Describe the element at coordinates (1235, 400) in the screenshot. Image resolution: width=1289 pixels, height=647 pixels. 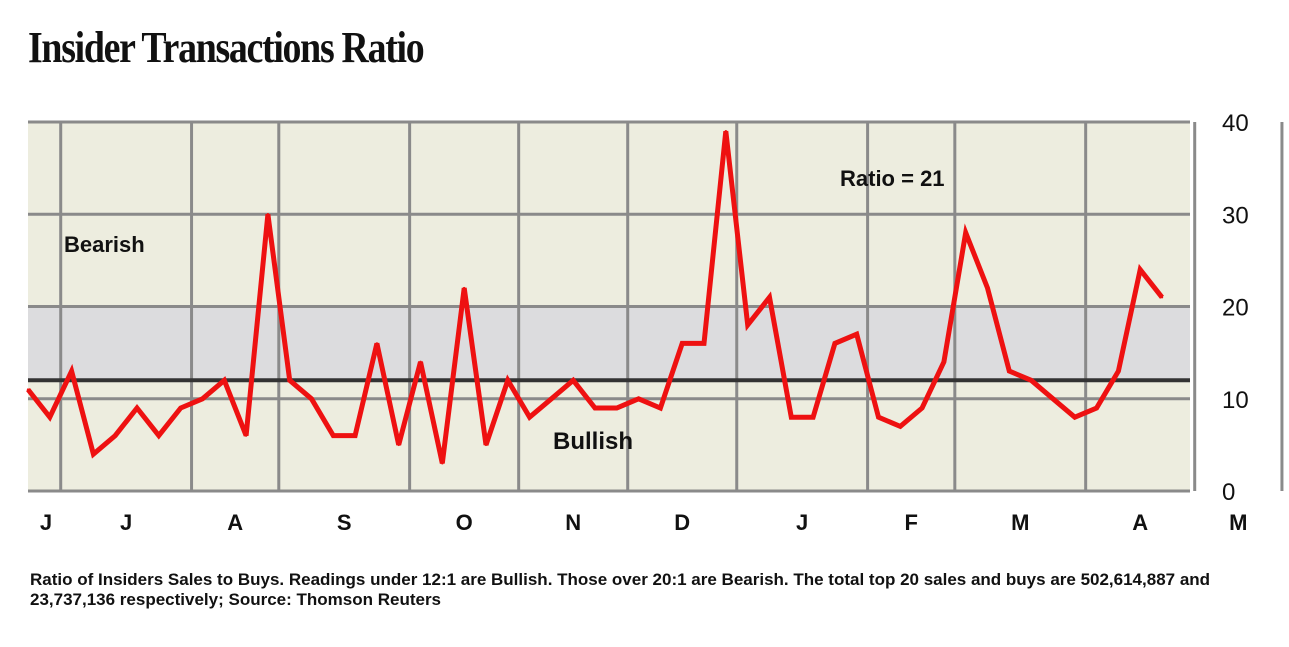
I see `y-tick-label: 10` at that location.